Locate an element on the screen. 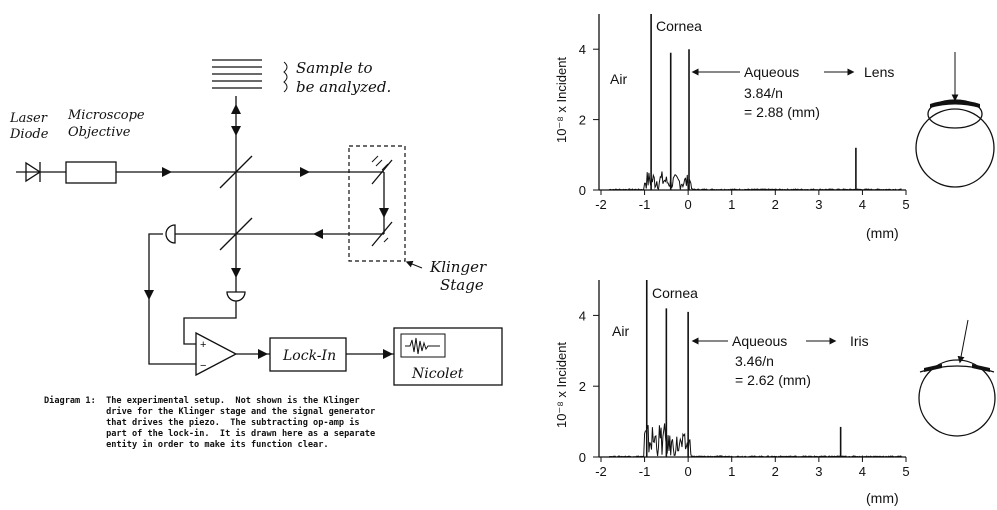 The width and height of the screenshot is (997, 510). chart-top-annotation-1: 3.84/n is located at coordinates (763, 93).